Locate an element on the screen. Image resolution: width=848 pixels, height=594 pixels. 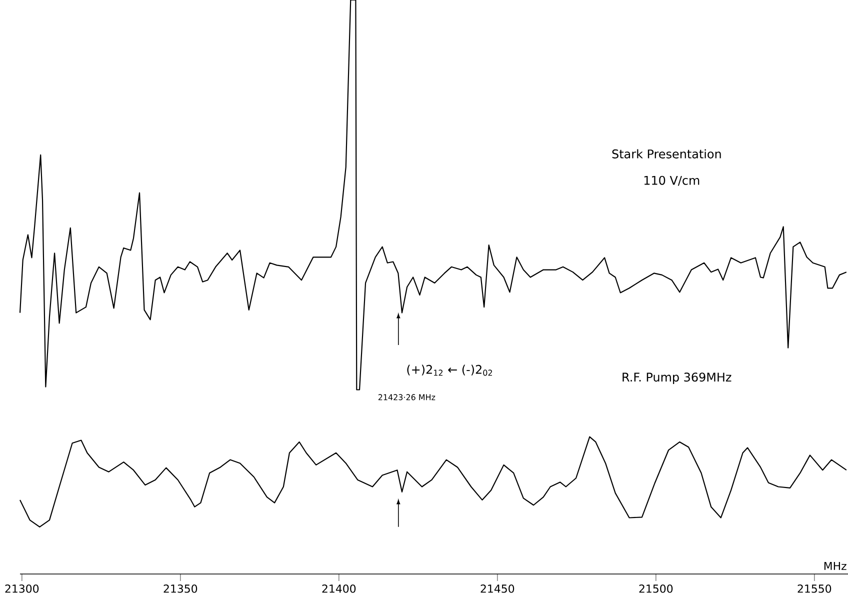
annotation: R.F. Pump 369MHz is located at coordinates (677, 378).